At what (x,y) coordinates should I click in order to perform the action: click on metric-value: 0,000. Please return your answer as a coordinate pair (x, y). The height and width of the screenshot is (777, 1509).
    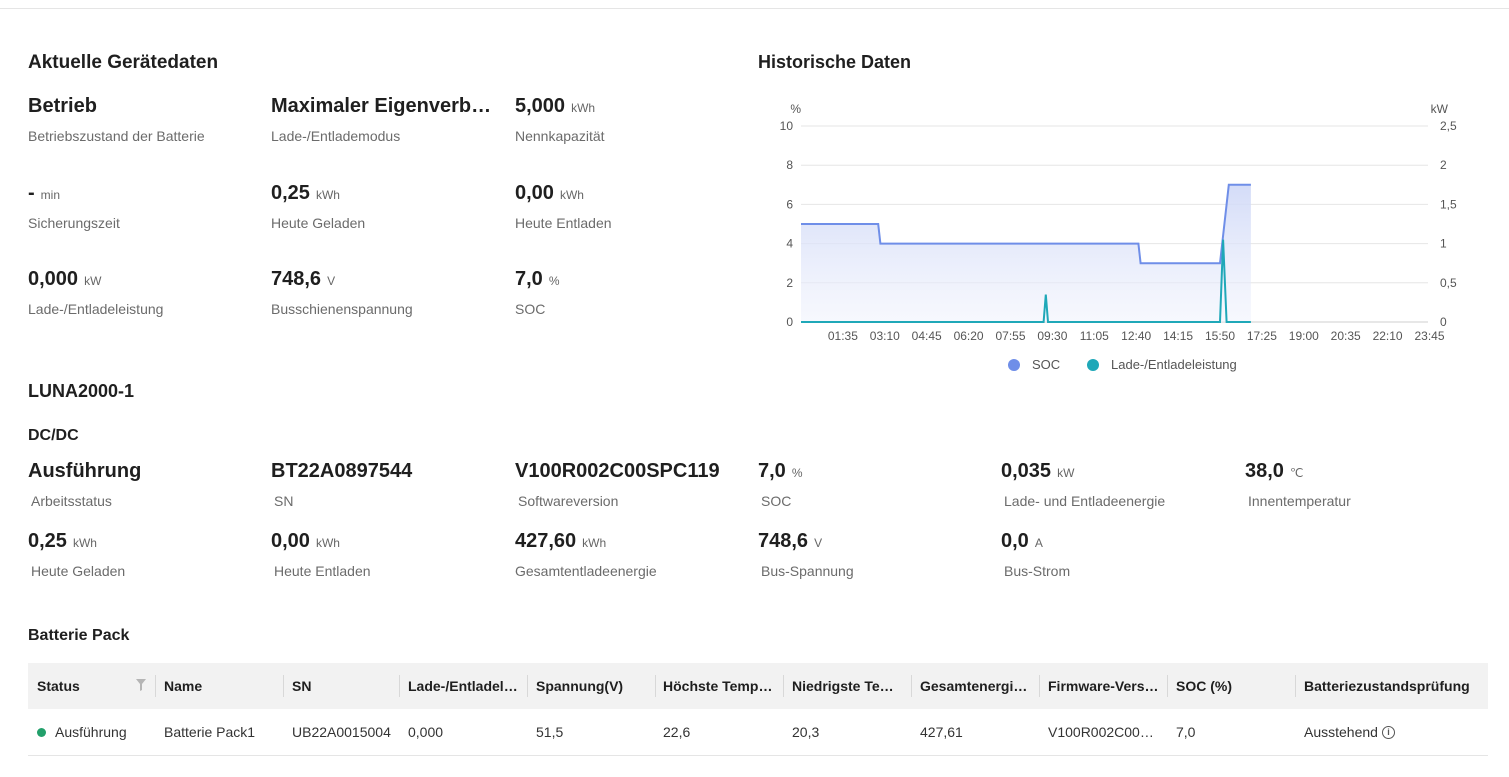
    Looking at the image, I should click on (53, 279).